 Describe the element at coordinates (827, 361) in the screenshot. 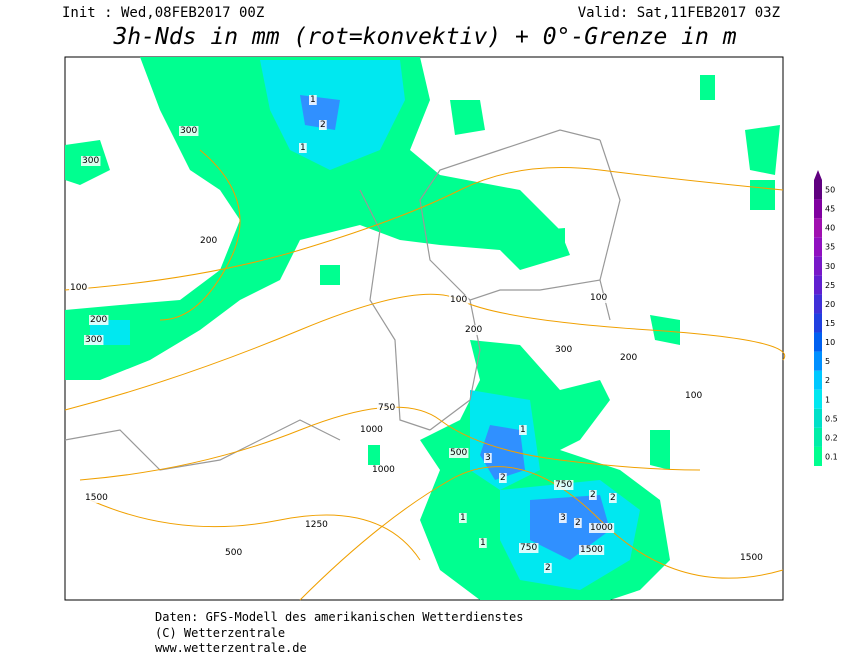

I see `scale-label: 5` at that location.